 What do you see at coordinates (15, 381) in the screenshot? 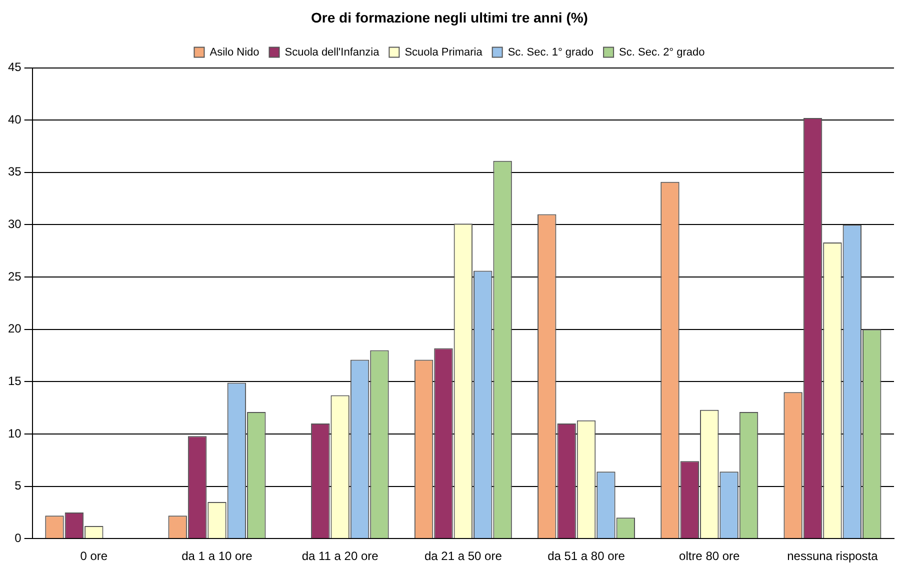
I see `y-tick-label: 15` at bounding box center [15, 381].